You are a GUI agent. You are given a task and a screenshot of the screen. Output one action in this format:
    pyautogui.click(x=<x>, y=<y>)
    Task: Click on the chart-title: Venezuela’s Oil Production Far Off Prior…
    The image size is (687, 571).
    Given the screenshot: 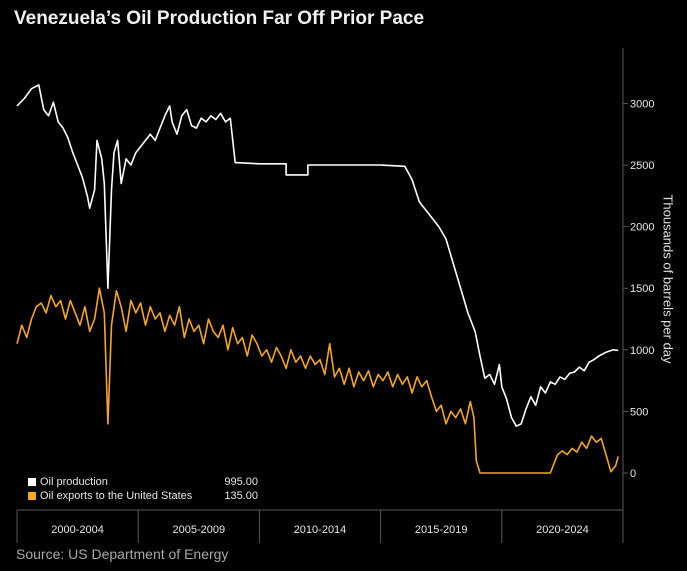 What is the action you would take?
    pyautogui.click(x=219, y=18)
    